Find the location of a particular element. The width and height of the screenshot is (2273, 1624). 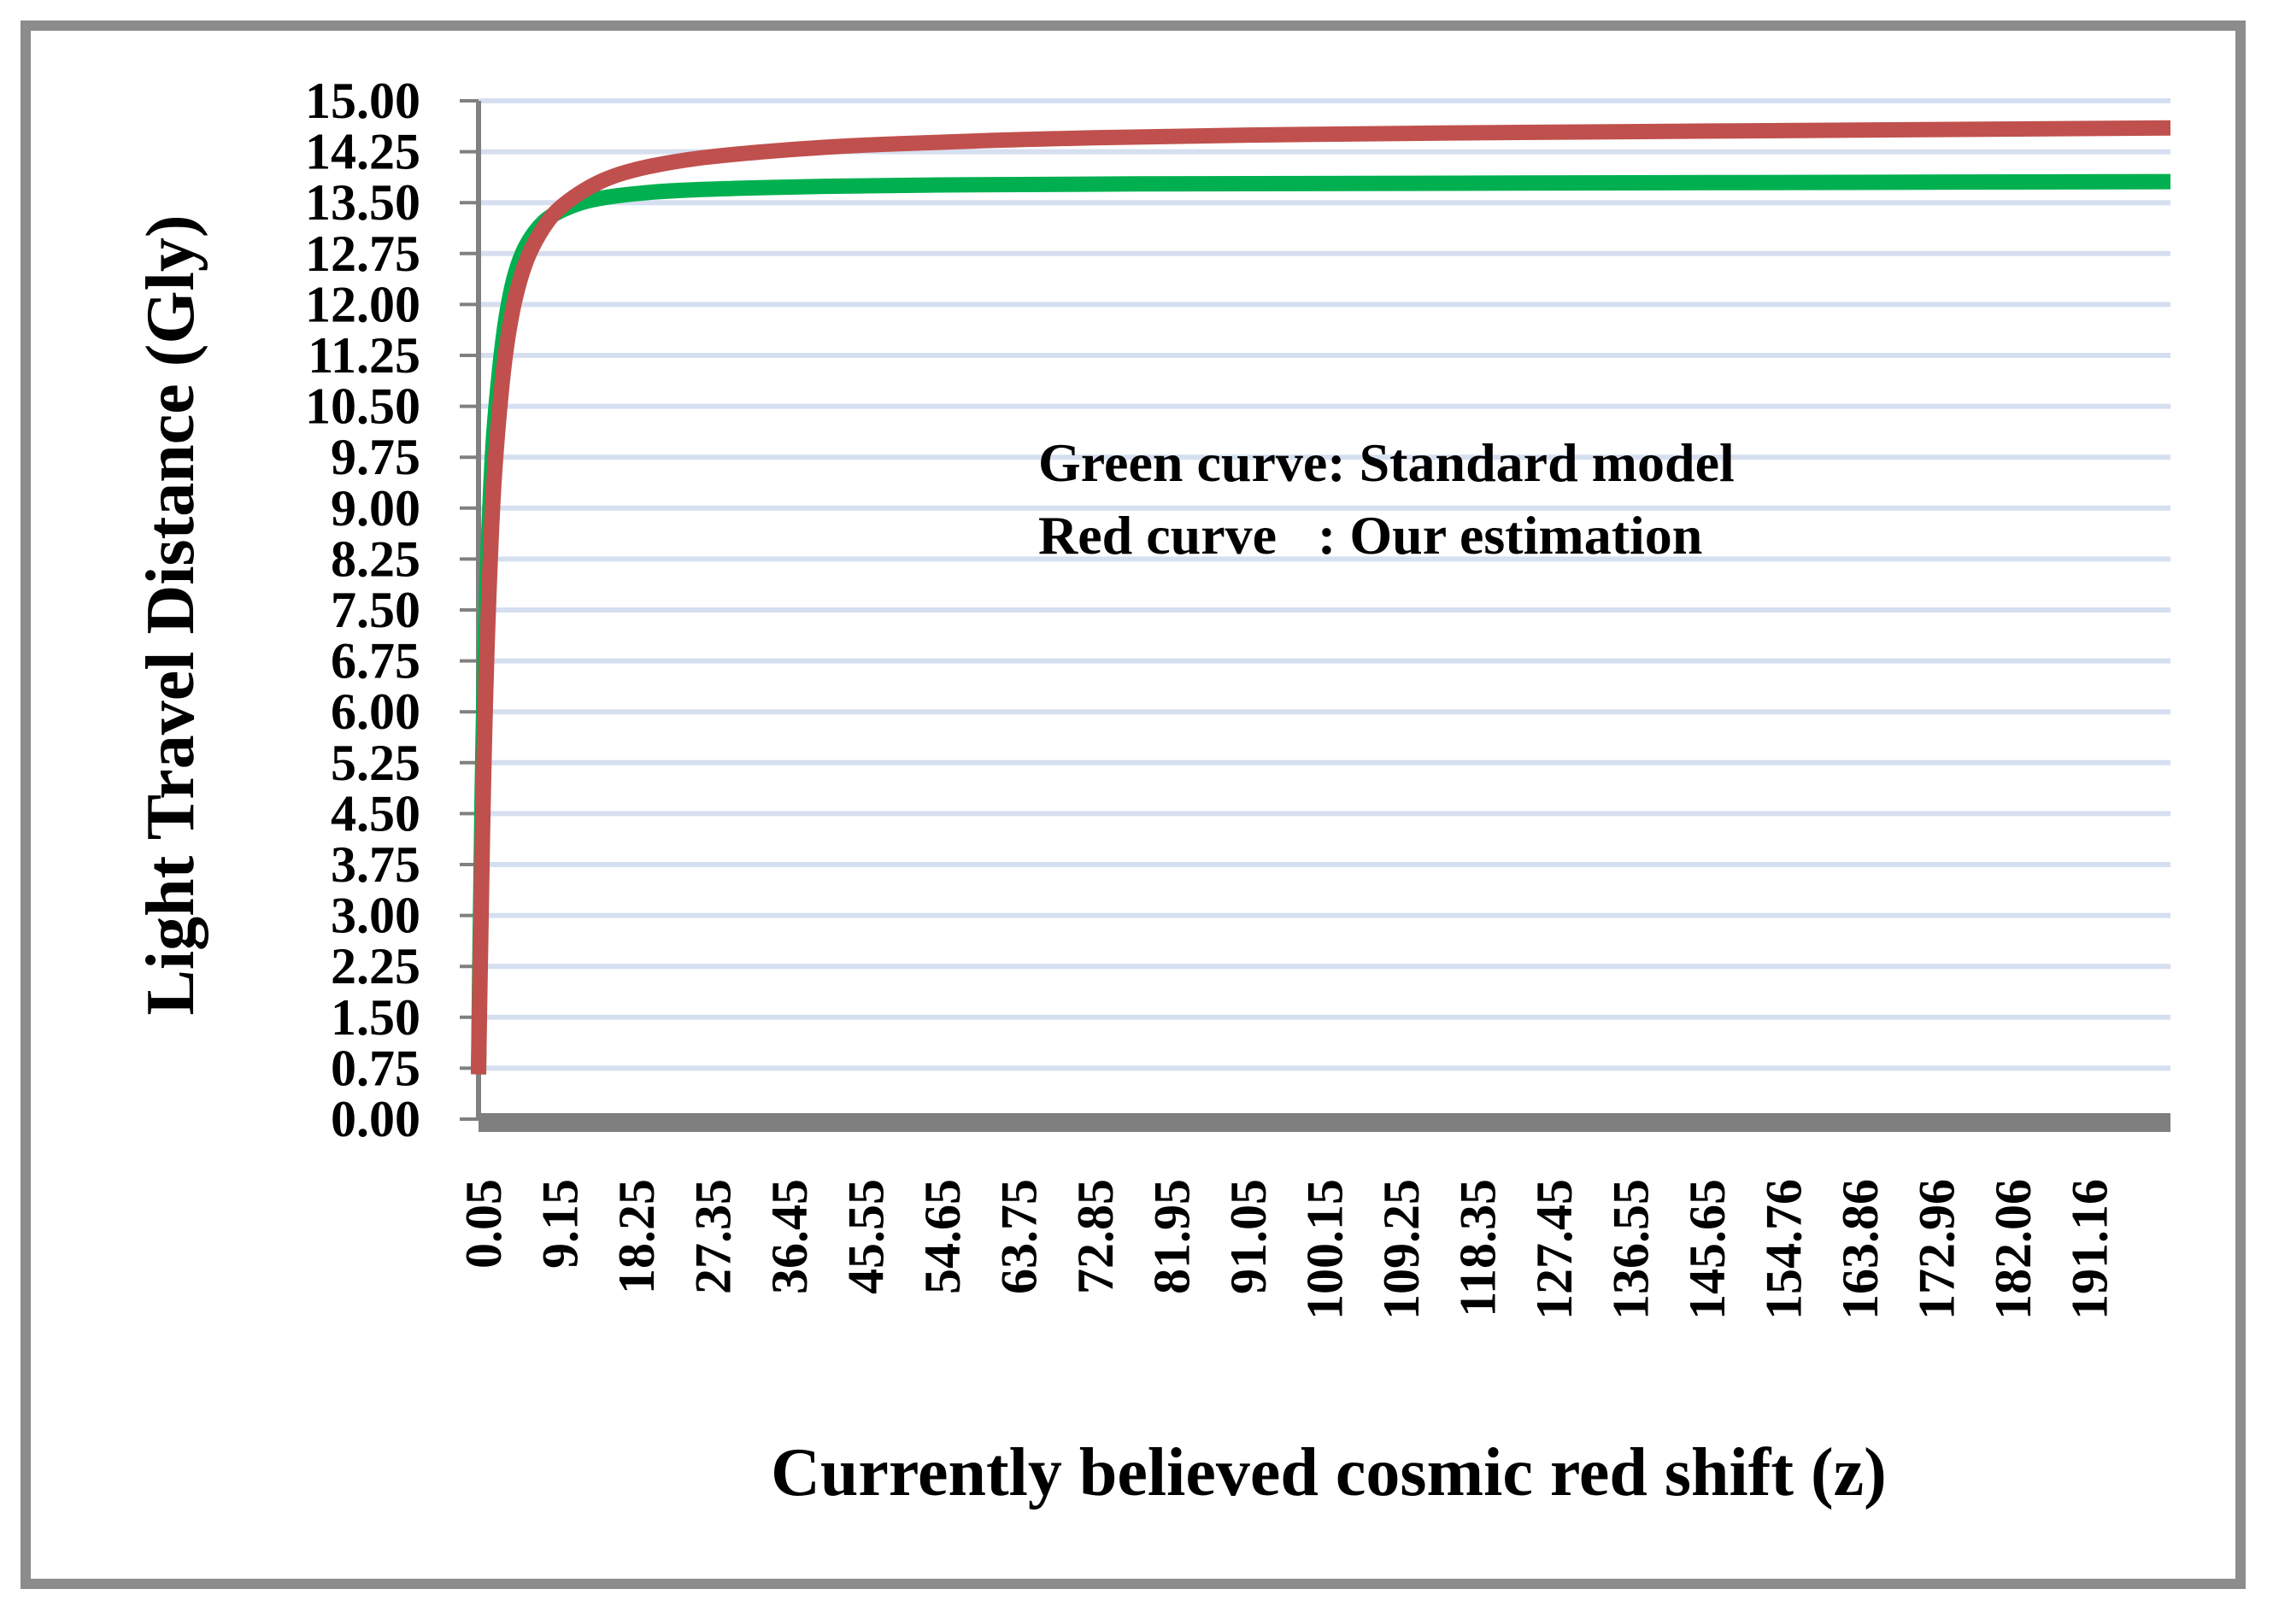

y-tick-label: 0.75 is located at coordinates (376, 1068).